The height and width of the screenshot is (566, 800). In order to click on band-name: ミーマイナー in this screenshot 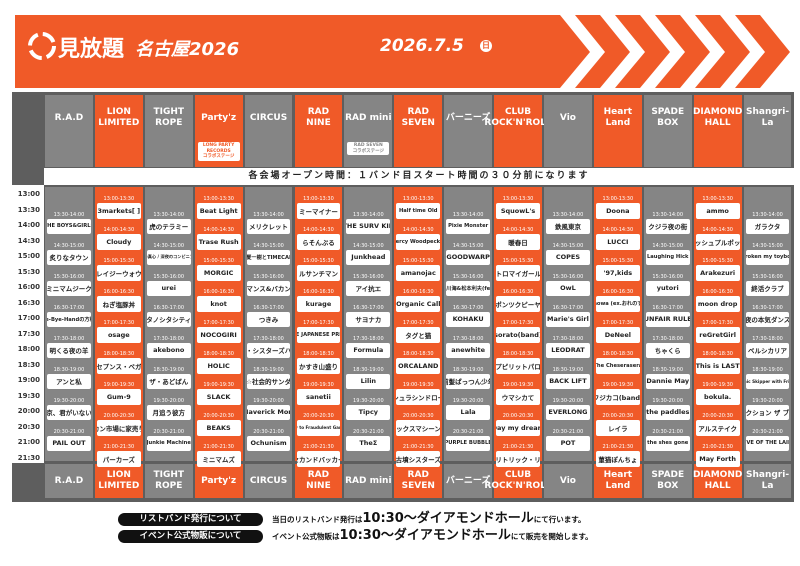, I will do `click(318, 211)`.